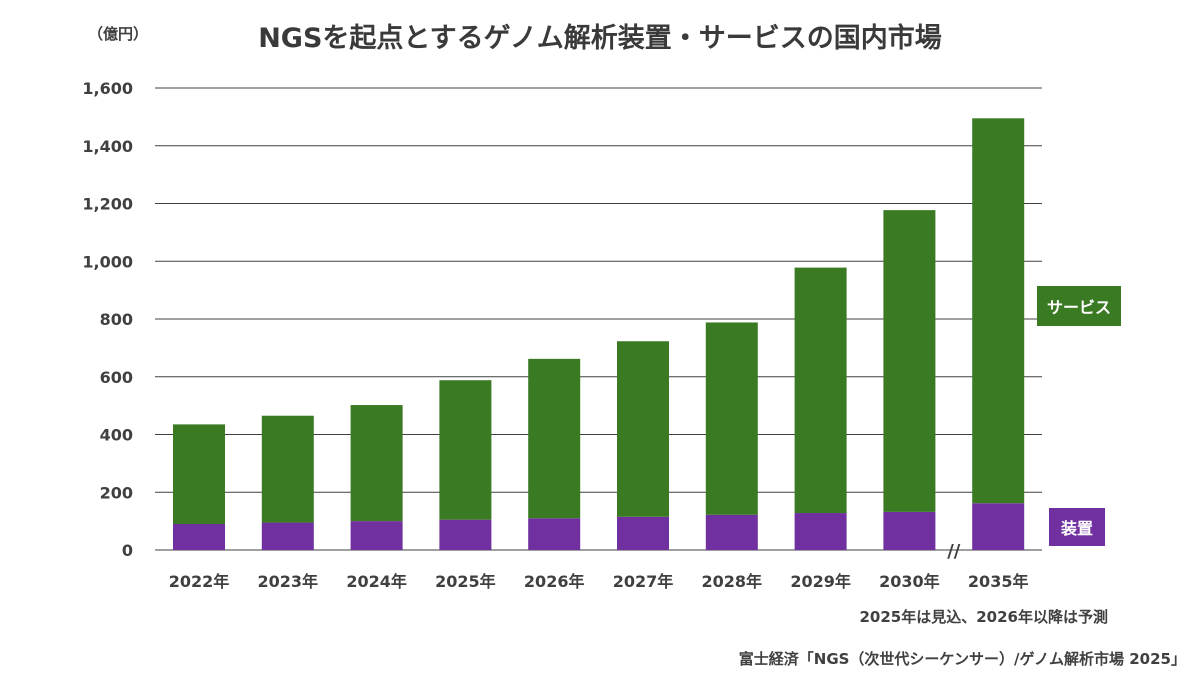 This screenshot has width=1200, height=675. I want to click on x-tick-label: 2028年, so click(732, 581).